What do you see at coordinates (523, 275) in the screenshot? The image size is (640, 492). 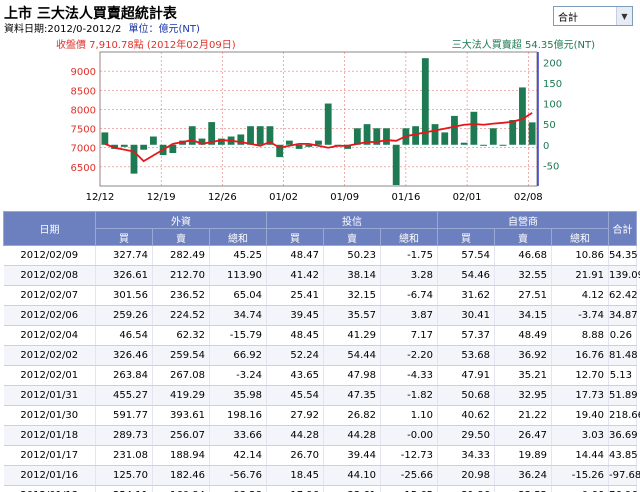 I see `cell-value: 32.55` at bounding box center [523, 275].